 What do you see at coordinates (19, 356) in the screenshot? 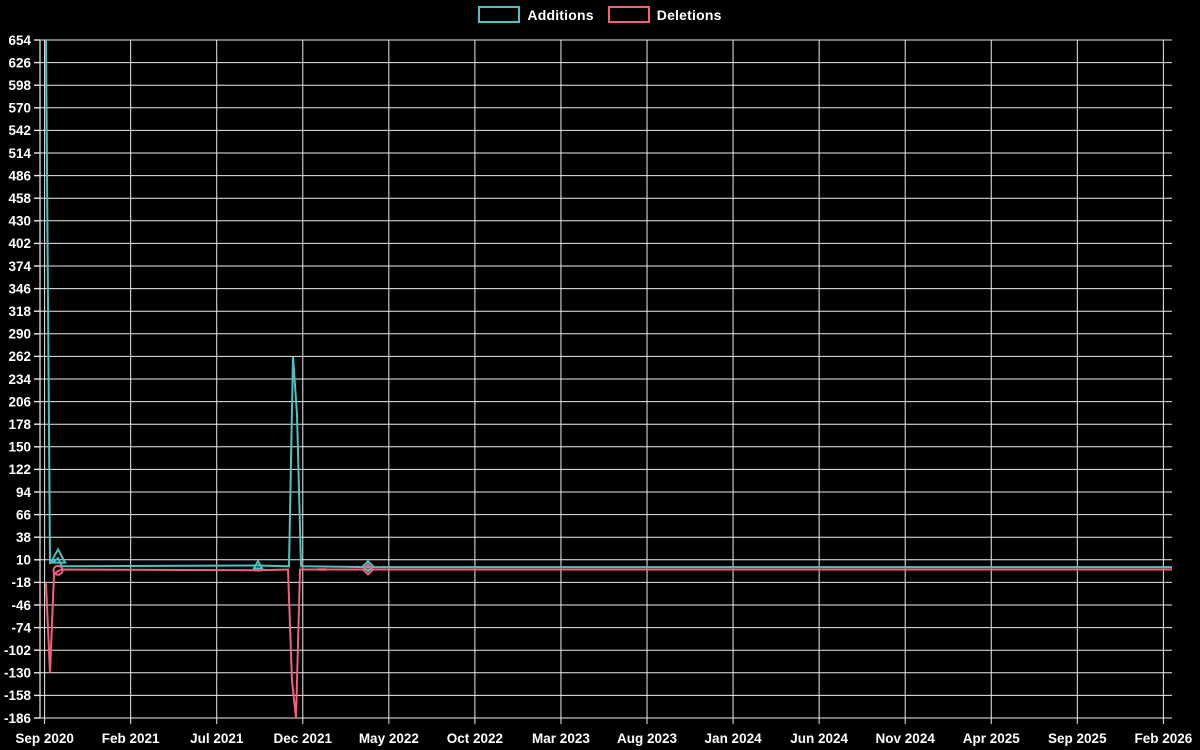
I see `y-axis-label: 262` at bounding box center [19, 356].